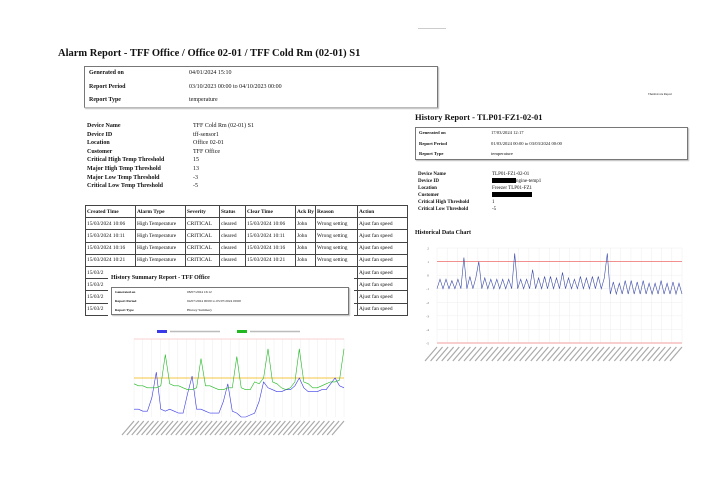  I want to click on info-row: Device ID tff-sensor1, so click(170, 135).